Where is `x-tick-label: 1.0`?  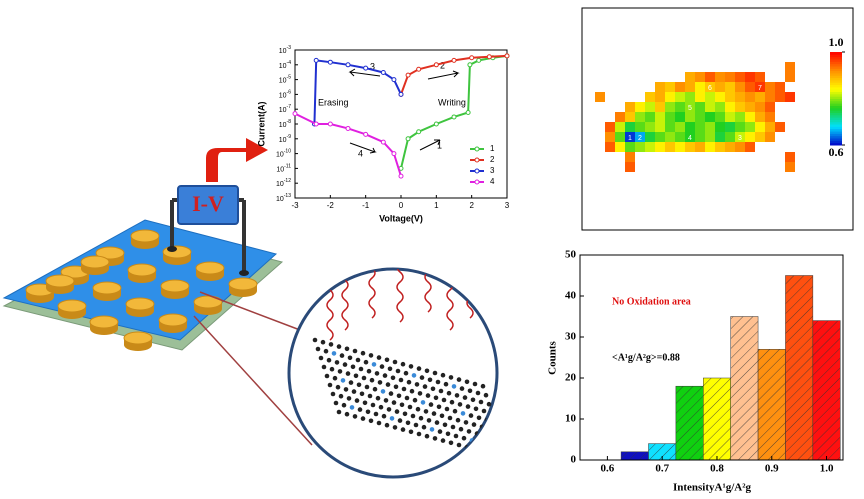 x-tick-label: 1.0 is located at coordinates (827, 469).